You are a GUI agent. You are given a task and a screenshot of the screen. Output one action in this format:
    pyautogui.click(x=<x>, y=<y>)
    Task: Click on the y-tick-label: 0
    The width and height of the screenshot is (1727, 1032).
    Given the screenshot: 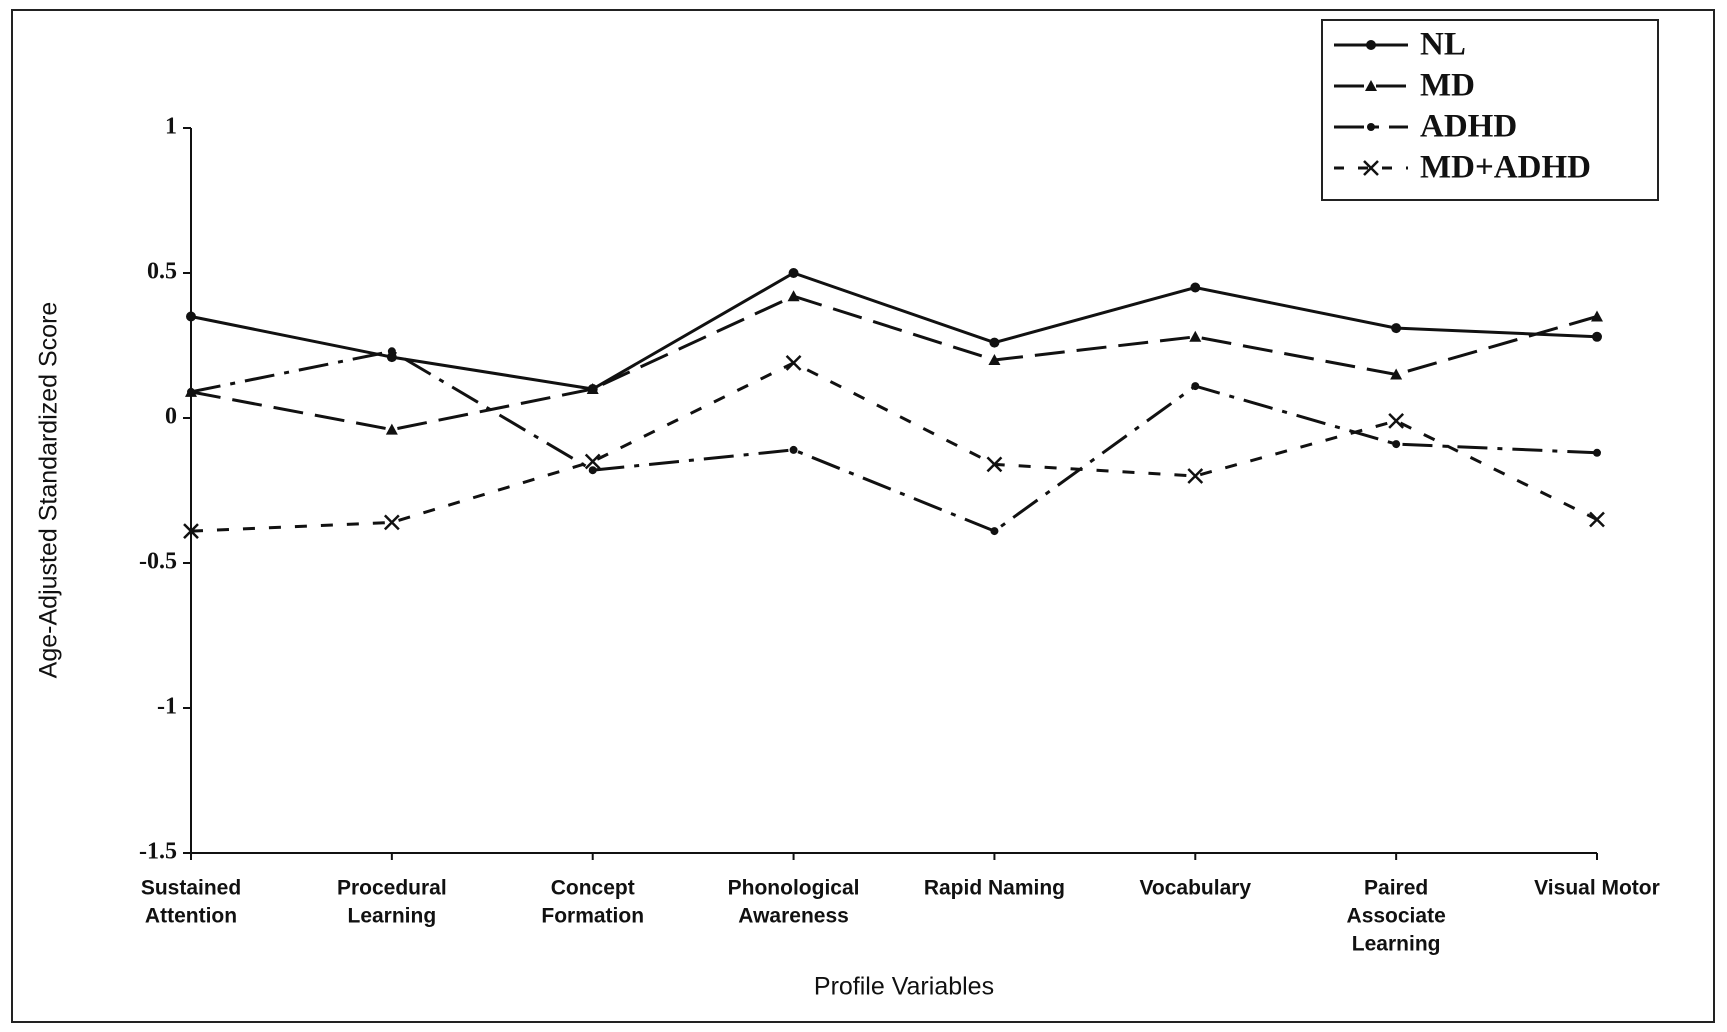 What is the action you would take?
    pyautogui.click(x=171, y=417)
    